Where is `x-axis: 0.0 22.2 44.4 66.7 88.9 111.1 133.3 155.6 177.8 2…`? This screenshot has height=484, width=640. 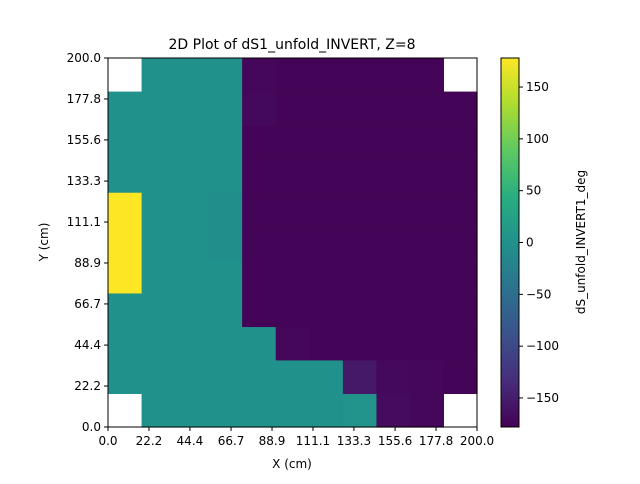 x-axis: 0.0 22.2 44.4 66.7 88.9 111.1 133.3 155.6 177.8 2… is located at coordinates (296, 437).